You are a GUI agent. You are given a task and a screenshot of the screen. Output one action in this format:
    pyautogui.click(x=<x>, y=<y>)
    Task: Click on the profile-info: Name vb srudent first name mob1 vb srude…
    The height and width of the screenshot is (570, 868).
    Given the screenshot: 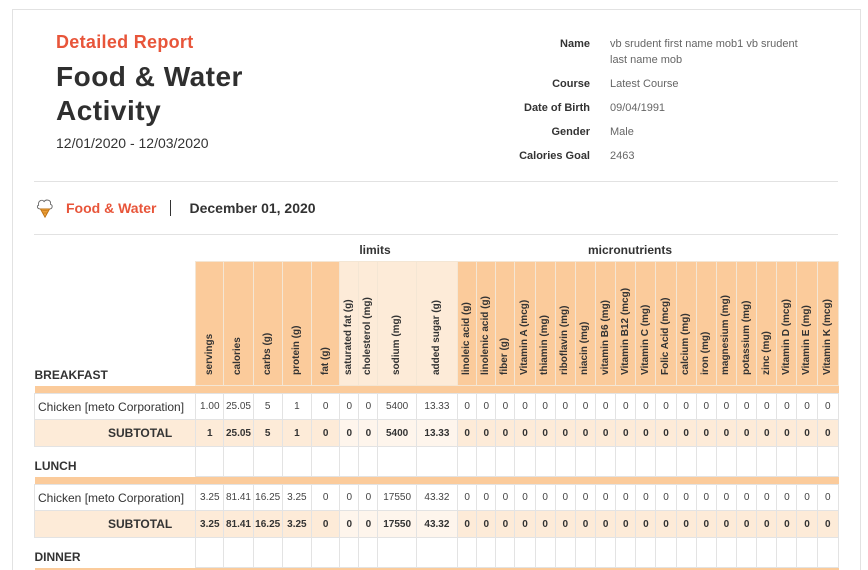 What is the action you would take?
    pyautogui.click(x=640, y=104)
    